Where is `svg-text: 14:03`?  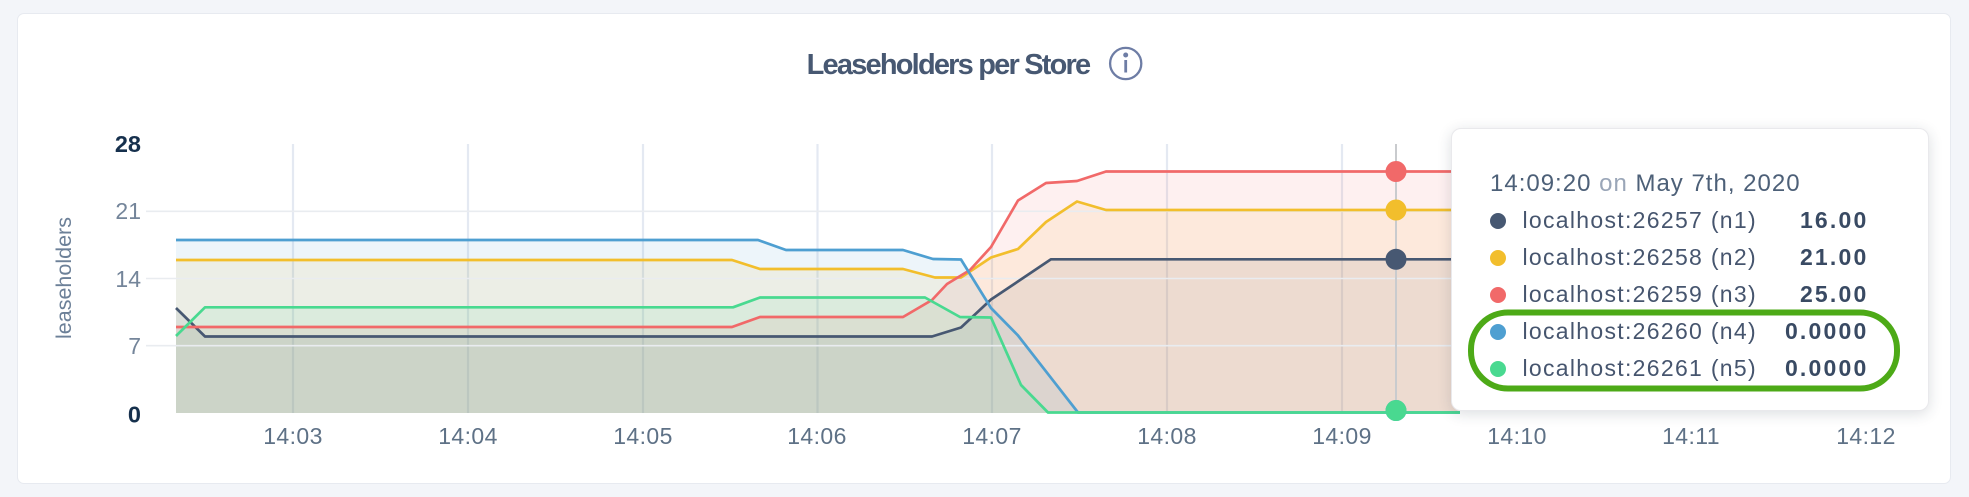 svg-text: 14:03 is located at coordinates (293, 436).